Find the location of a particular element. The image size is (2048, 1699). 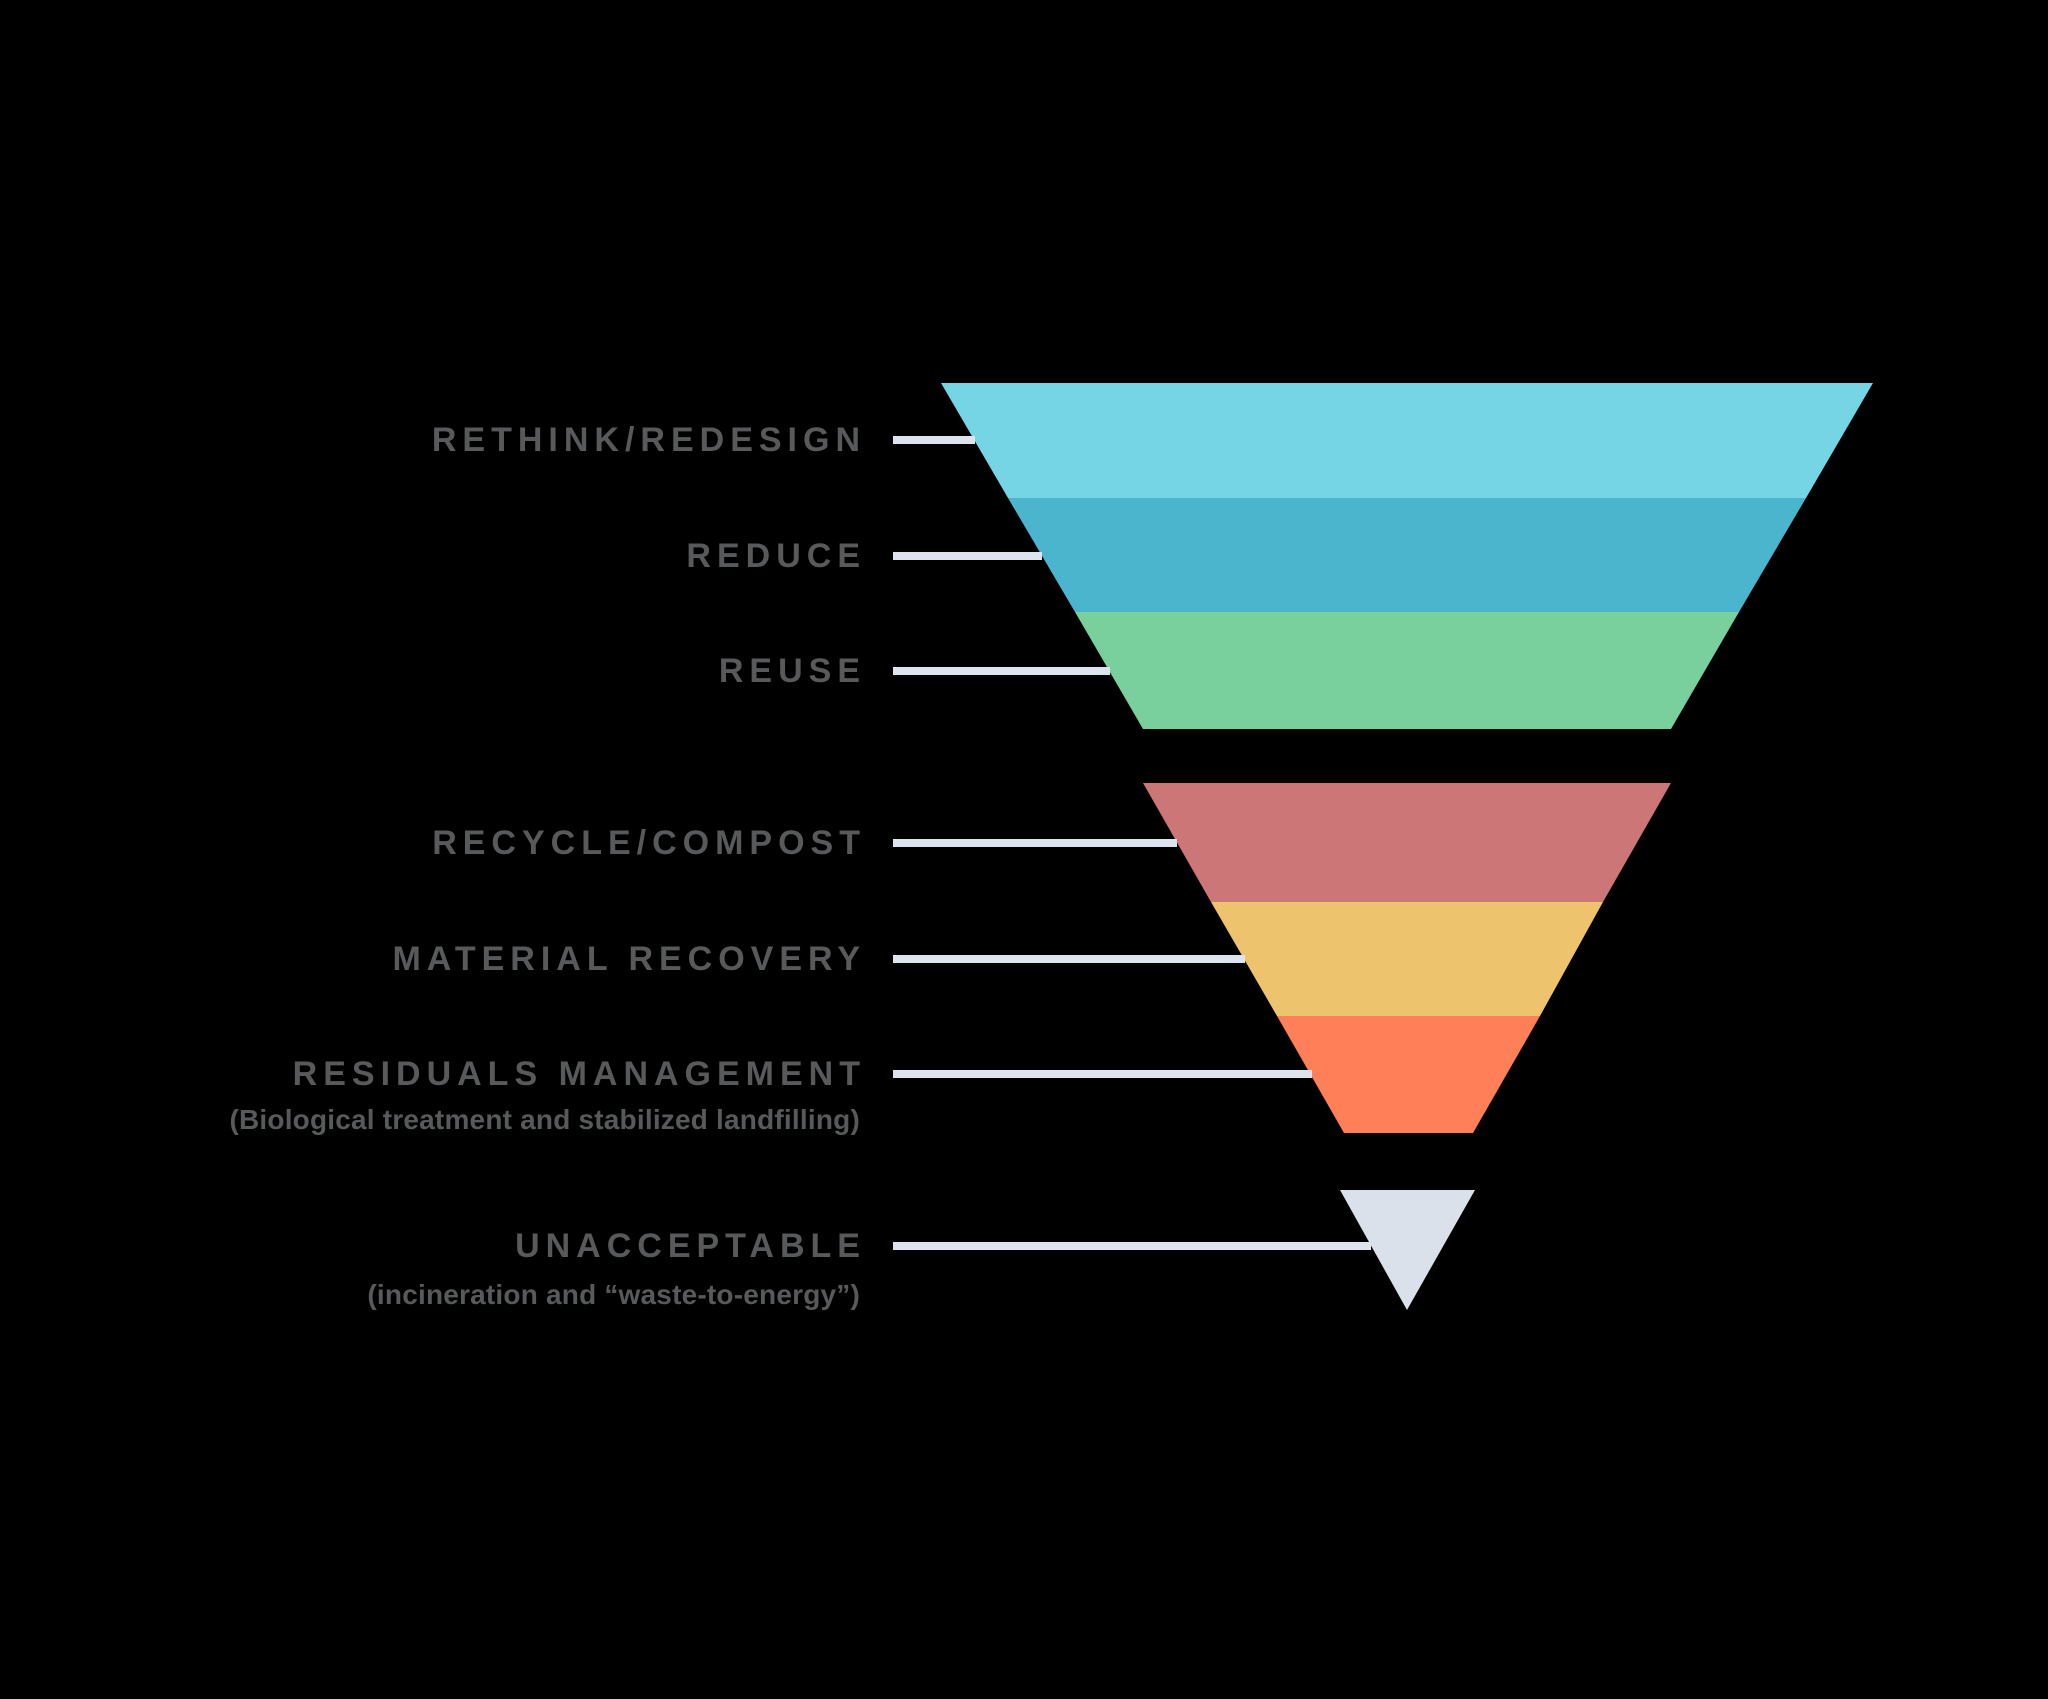

label-residuals-management: RESIDUALS MANAGEMENT is located at coordinates (576, 1074).